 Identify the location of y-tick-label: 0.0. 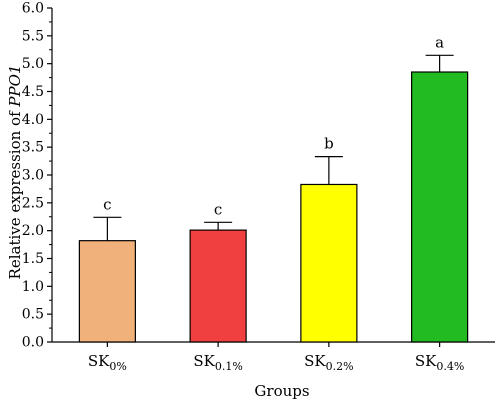
(33, 343).